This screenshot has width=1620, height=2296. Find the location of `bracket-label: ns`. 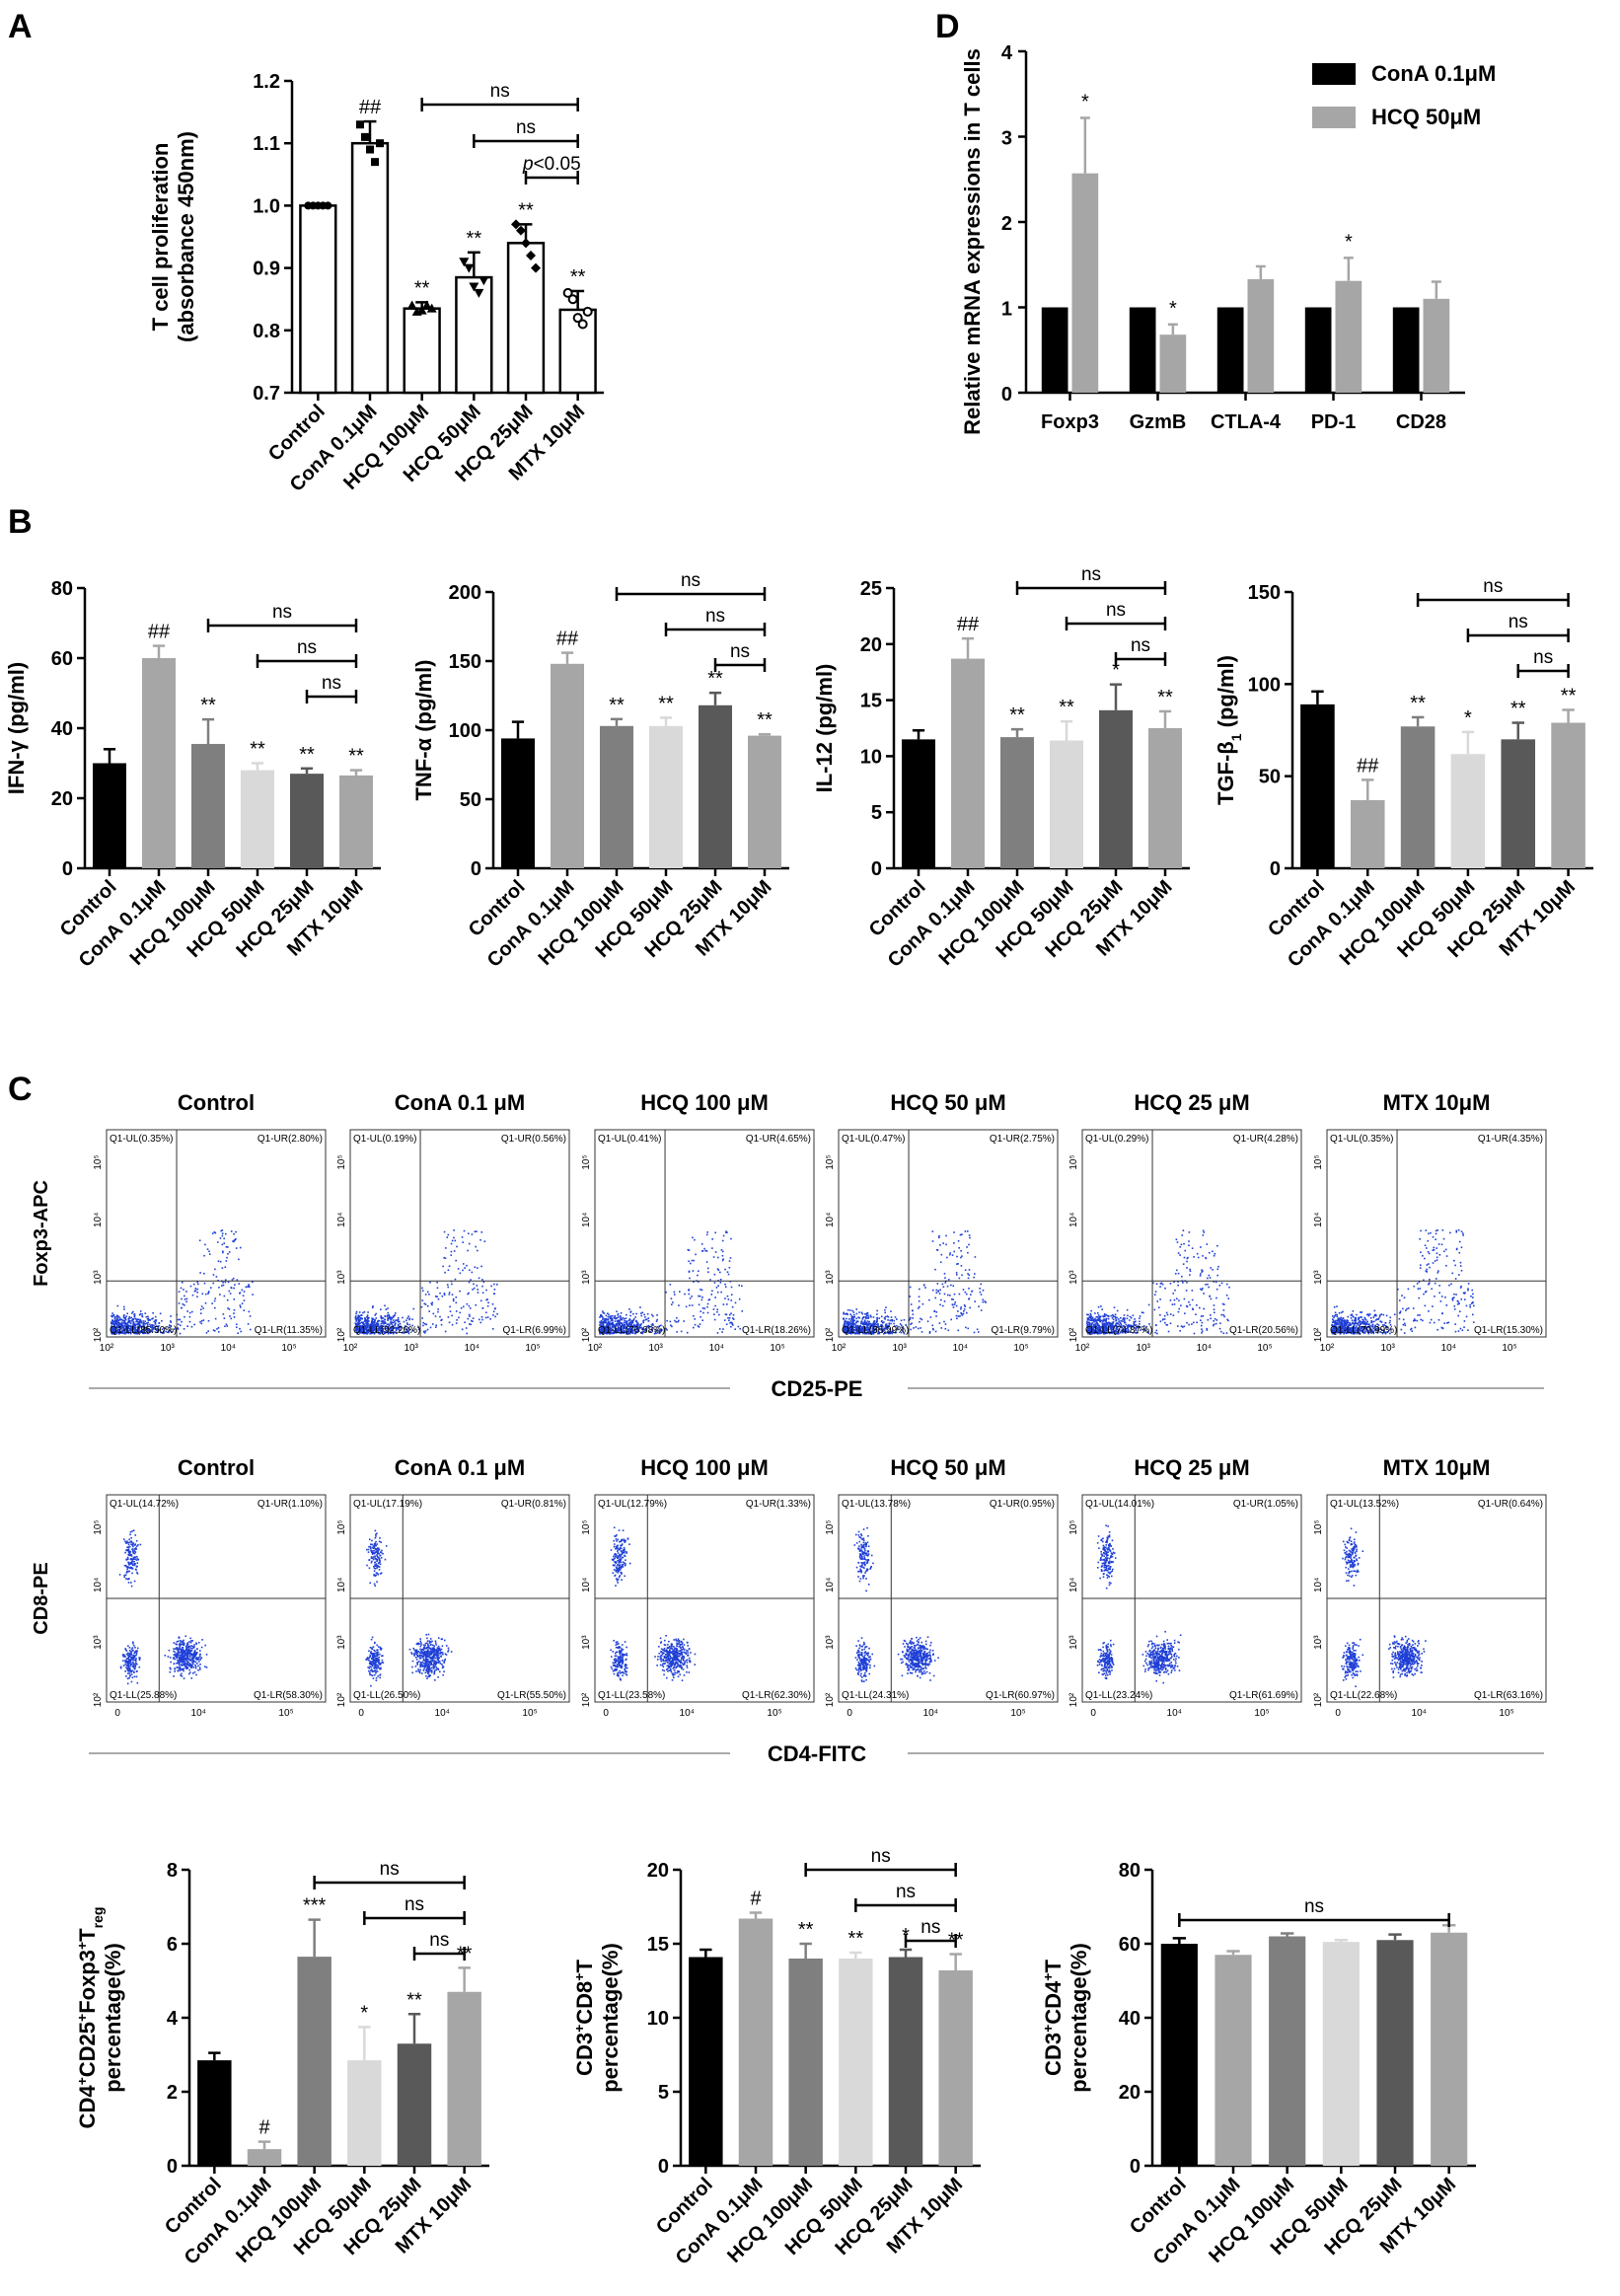

bracket-label: ns is located at coordinates (500, 92).